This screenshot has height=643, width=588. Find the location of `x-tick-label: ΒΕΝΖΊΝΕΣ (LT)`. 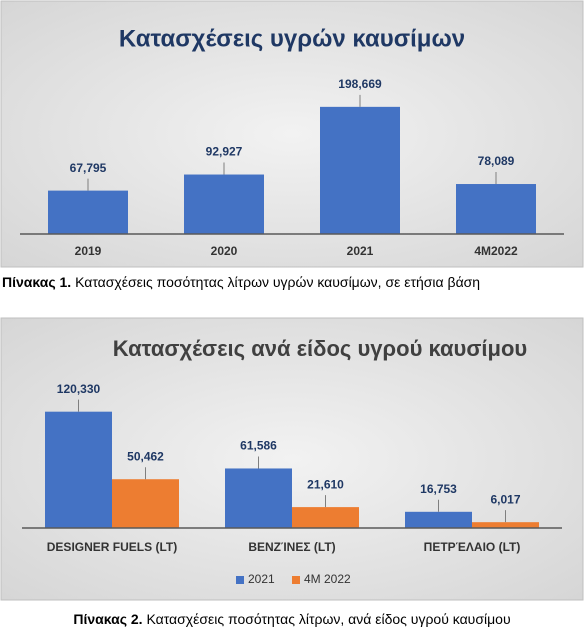

x-tick-label: ΒΕΝΖΊΝΕΣ (LT) is located at coordinates (291, 547).